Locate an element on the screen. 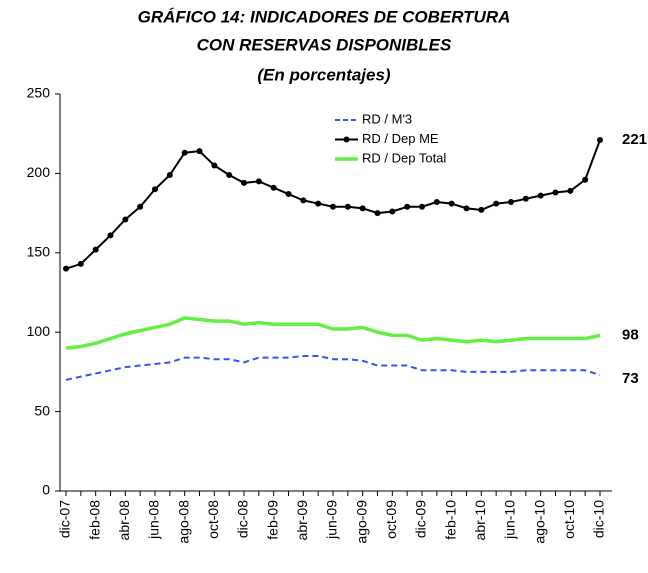  x-tick-label: jun-10 is located at coordinates (510, 520).